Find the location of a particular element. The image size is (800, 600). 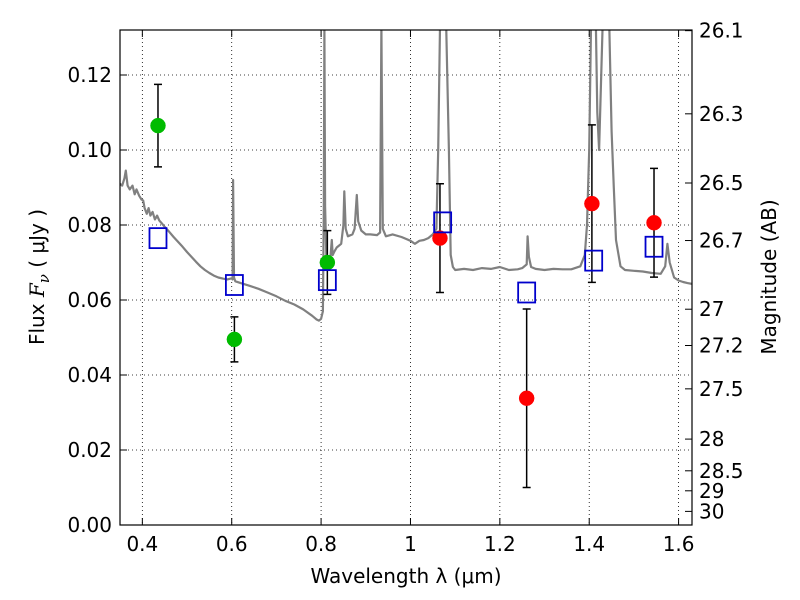

mag-tick-label: 30 is located at coordinates (711, 511).